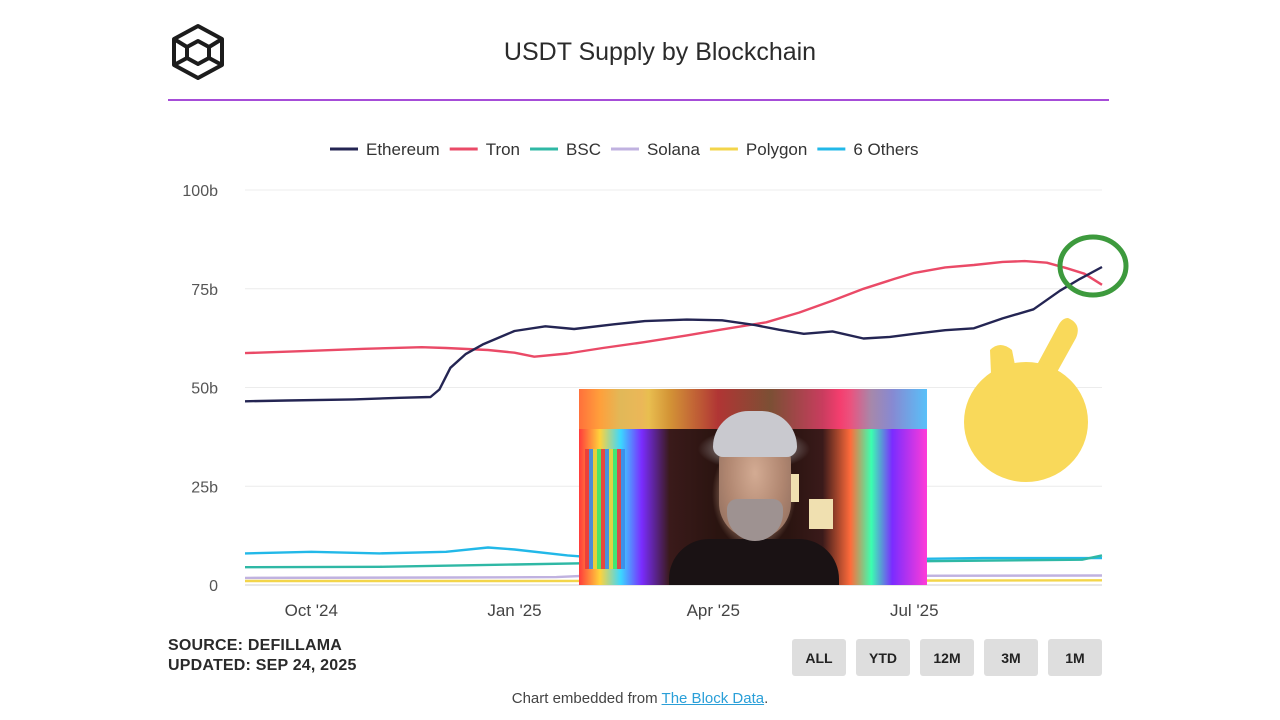  I want to click on updated-label: UPDATED: SEP 24, 2025, so click(262, 665).